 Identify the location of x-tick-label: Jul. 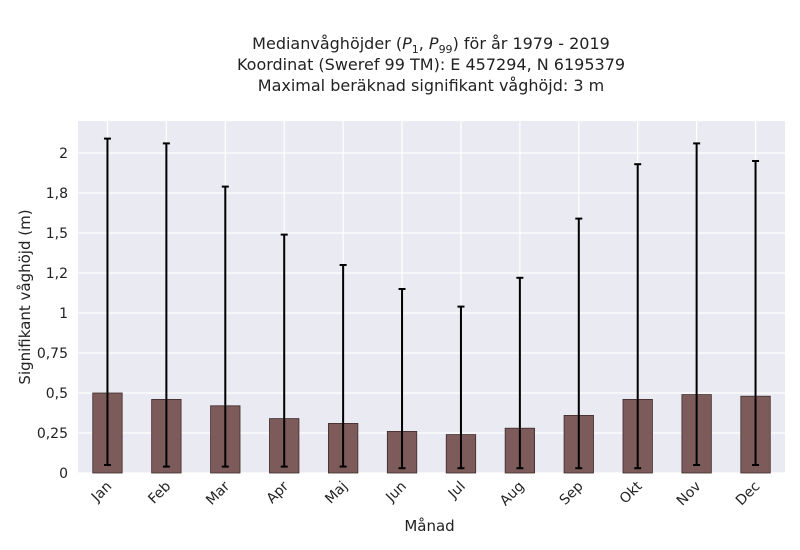
(457, 491).